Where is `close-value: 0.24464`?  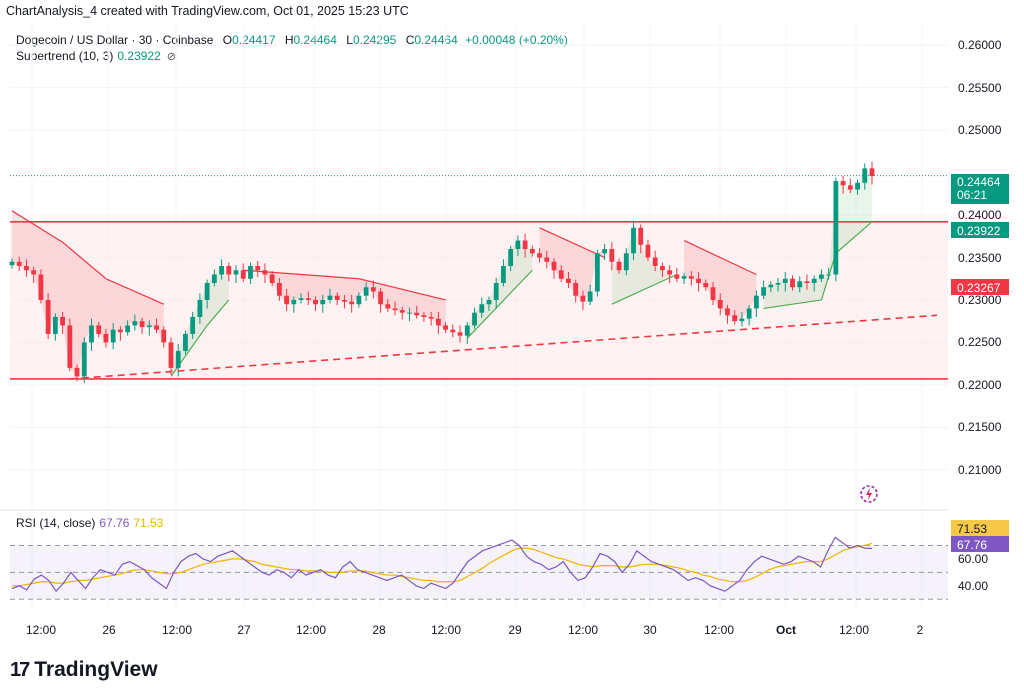 close-value: 0.24464 is located at coordinates (436, 40).